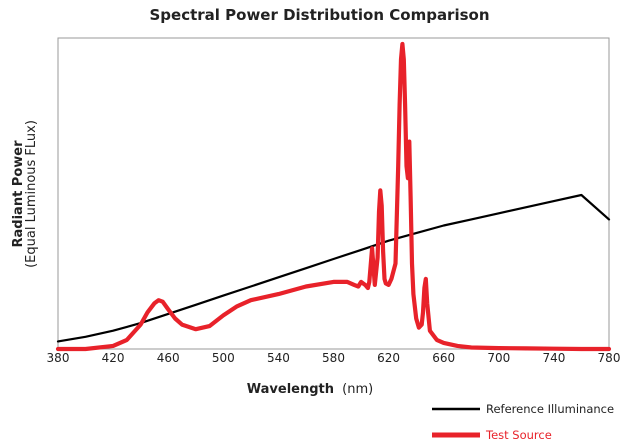 This screenshot has height=445, width=639. I want to click on y-axis-sublabel: (Equal Luminous FLux), so click(31, 194).